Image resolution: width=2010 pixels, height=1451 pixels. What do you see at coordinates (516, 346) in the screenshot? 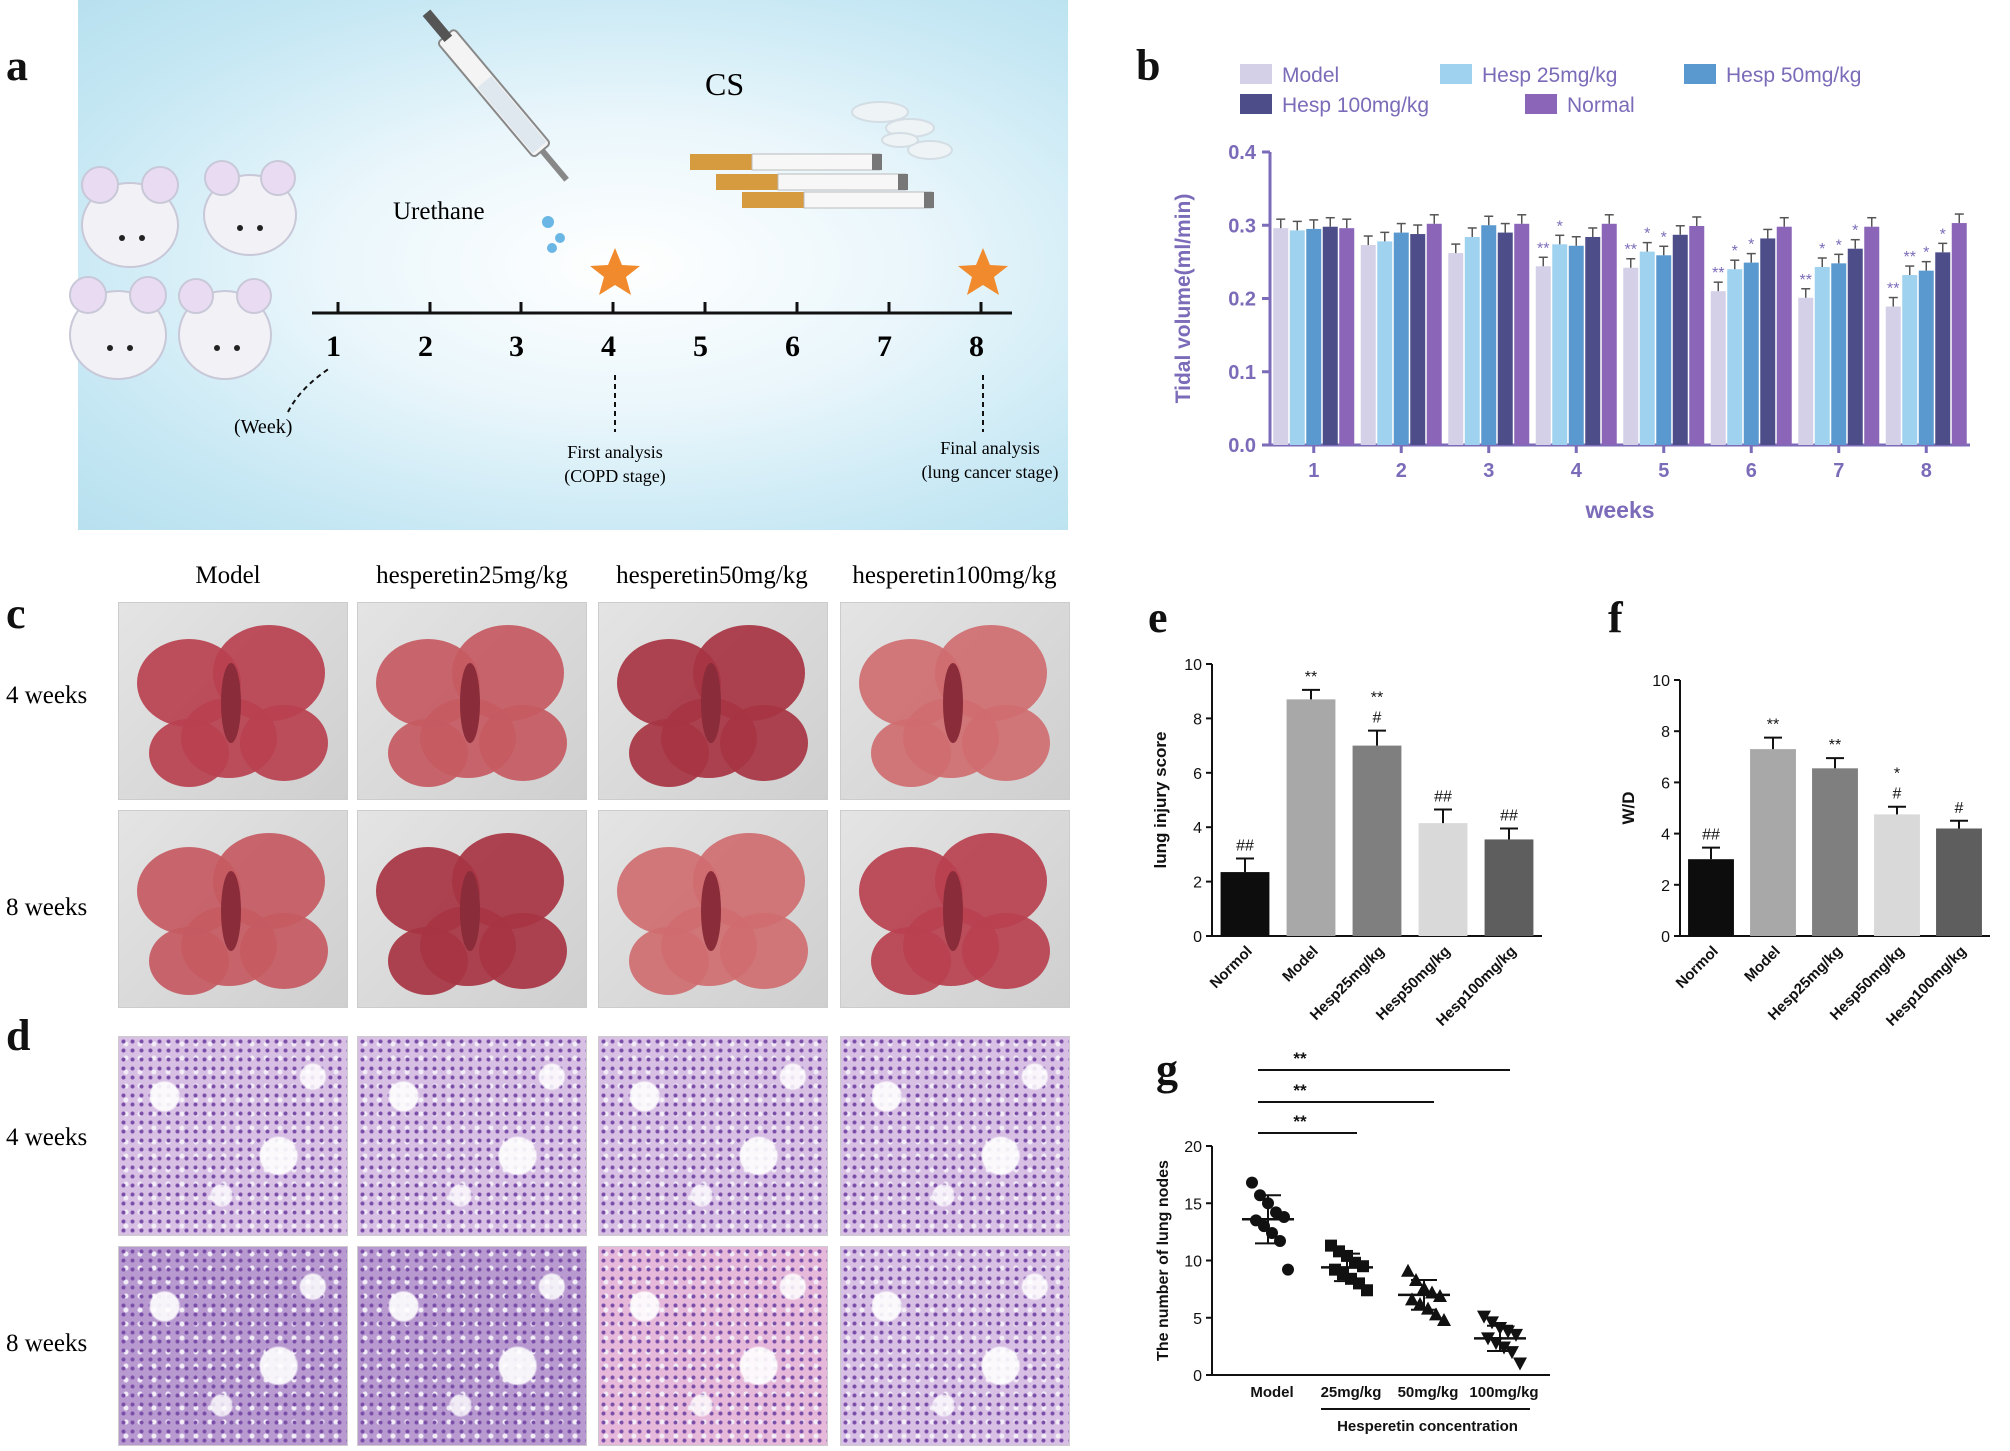
I see `week-number-3: 3` at bounding box center [516, 346].